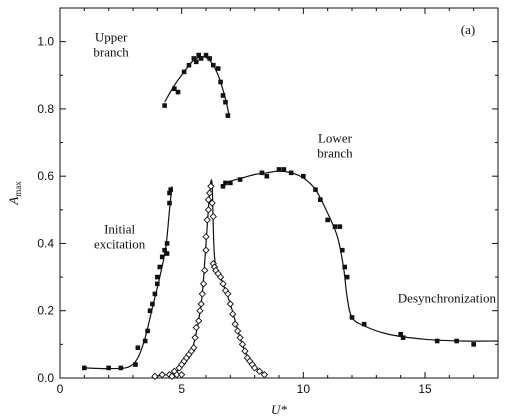 The image size is (505, 420). What do you see at coordinates (120, 243) in the screenshot?
I see `annotation-line: excitation` at bounding box center [120, 243].